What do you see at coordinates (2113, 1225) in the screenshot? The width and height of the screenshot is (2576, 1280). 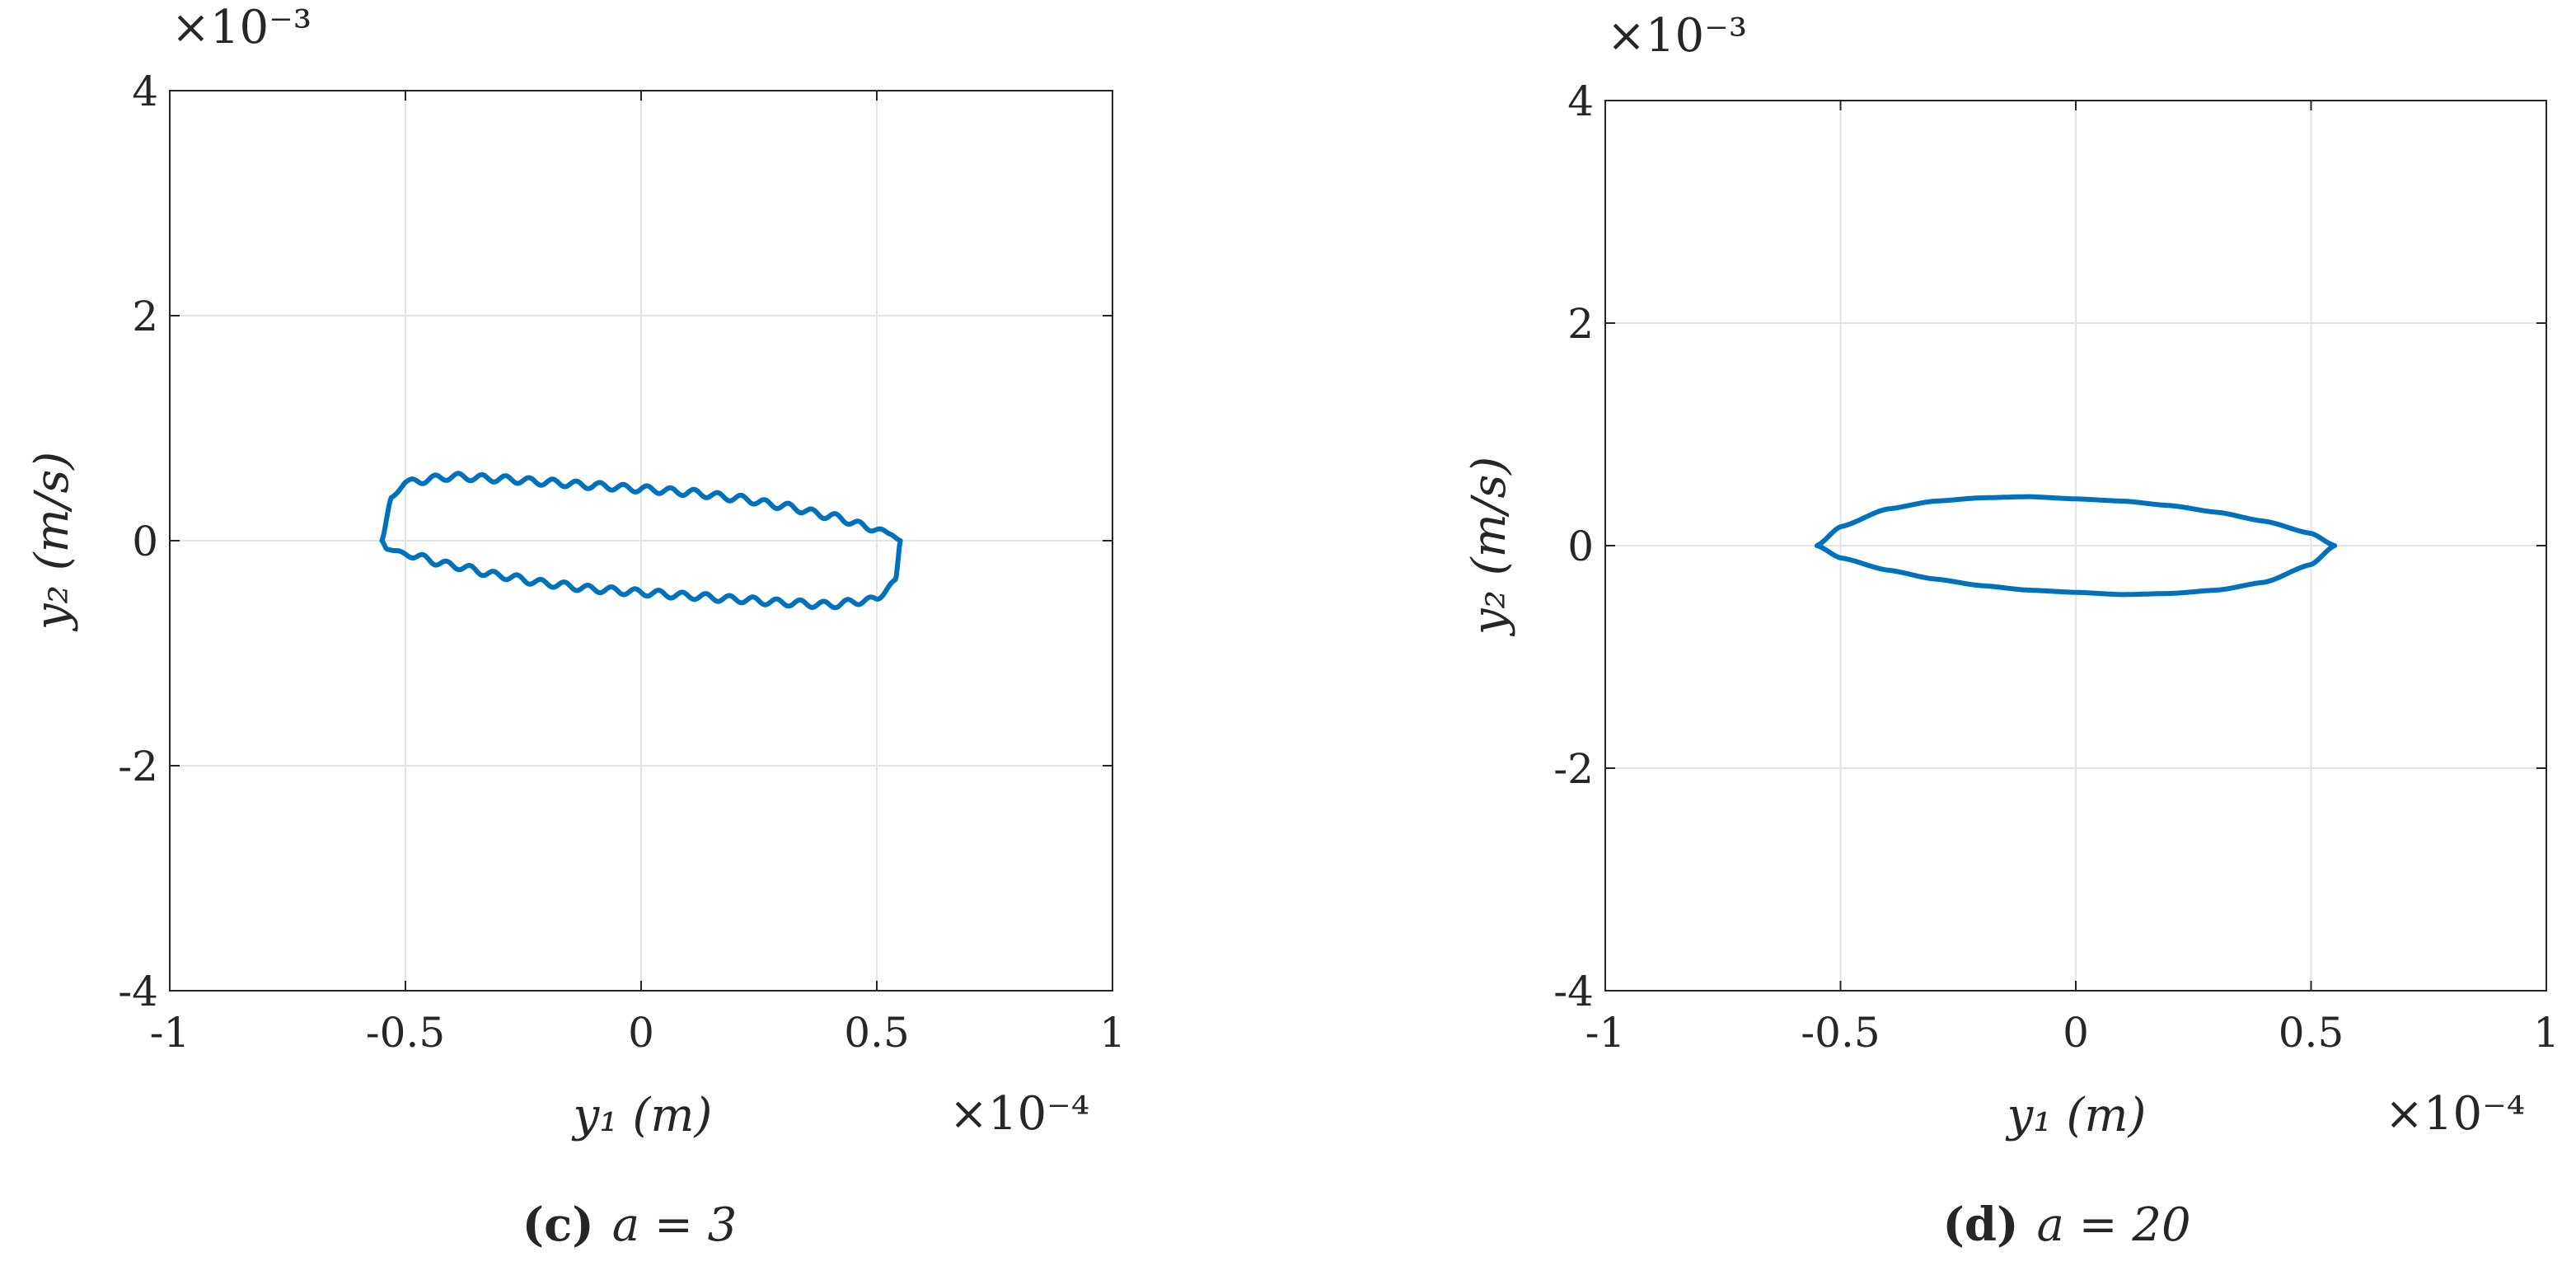 I see `panel-d-caption-text: a = 20` at bounding box center [2113, 1225].